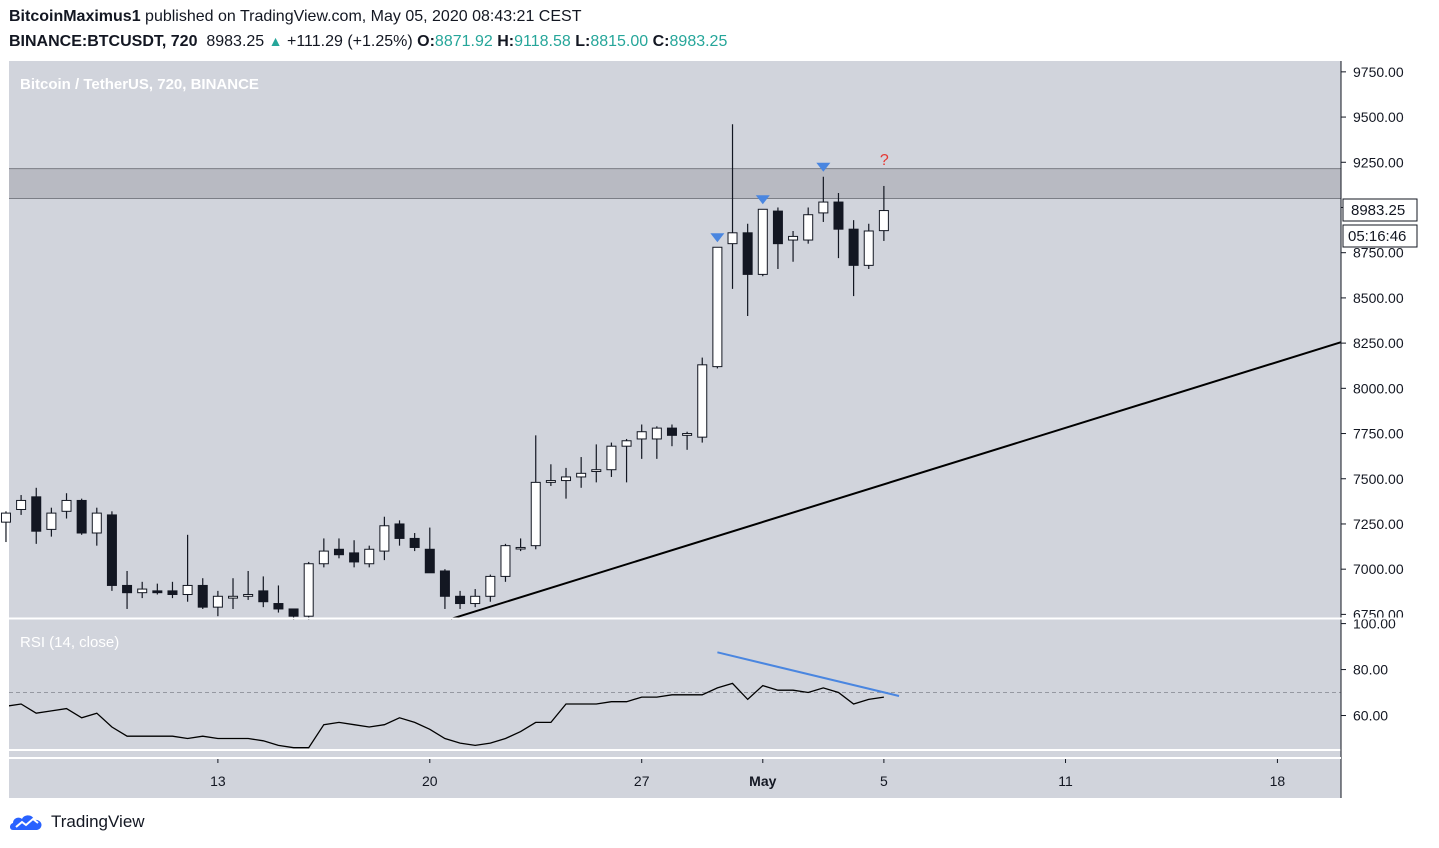 The width and height of the screenshot is (1439, 848). Describe the element at coordinates (463, 41) in the screenshot. I see `open-value: 8871.92` at that location.